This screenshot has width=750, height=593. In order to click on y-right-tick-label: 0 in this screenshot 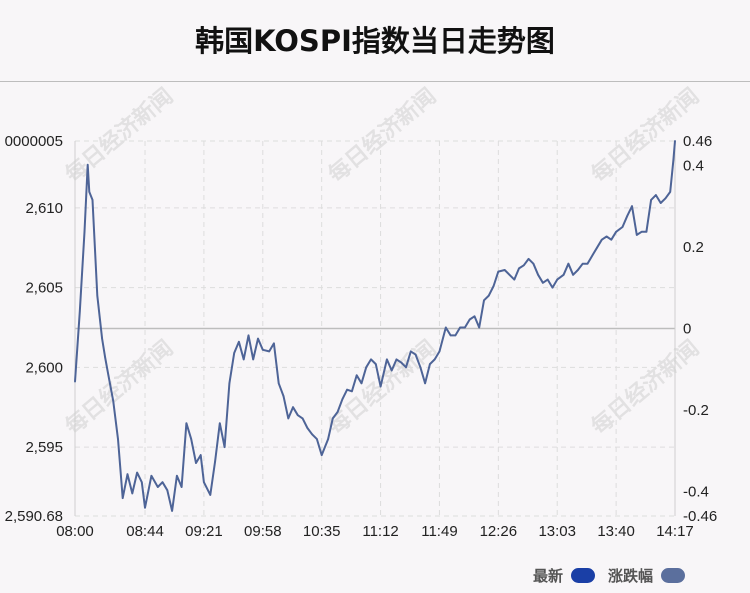, I will do `click(687, 329)`.